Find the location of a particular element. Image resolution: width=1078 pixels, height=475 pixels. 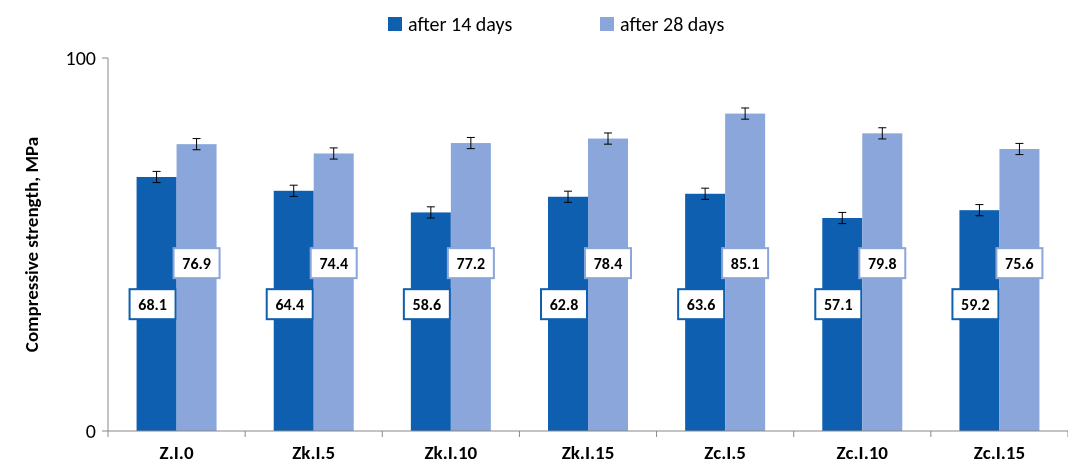

x-tick-label: Zc.I.10 is located at coordinates (862, 452).